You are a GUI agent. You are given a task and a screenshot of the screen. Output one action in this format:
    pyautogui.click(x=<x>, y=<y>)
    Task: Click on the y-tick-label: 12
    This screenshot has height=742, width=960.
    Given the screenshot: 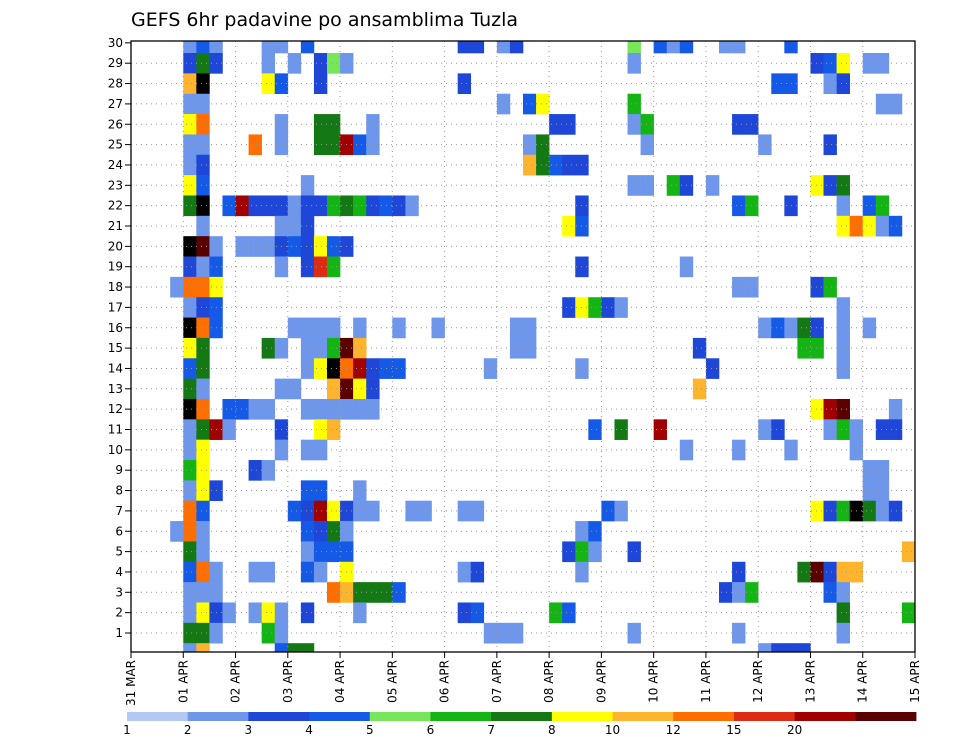 What is the action you would take?
    pyautogui.click(x=115, y=409)
    